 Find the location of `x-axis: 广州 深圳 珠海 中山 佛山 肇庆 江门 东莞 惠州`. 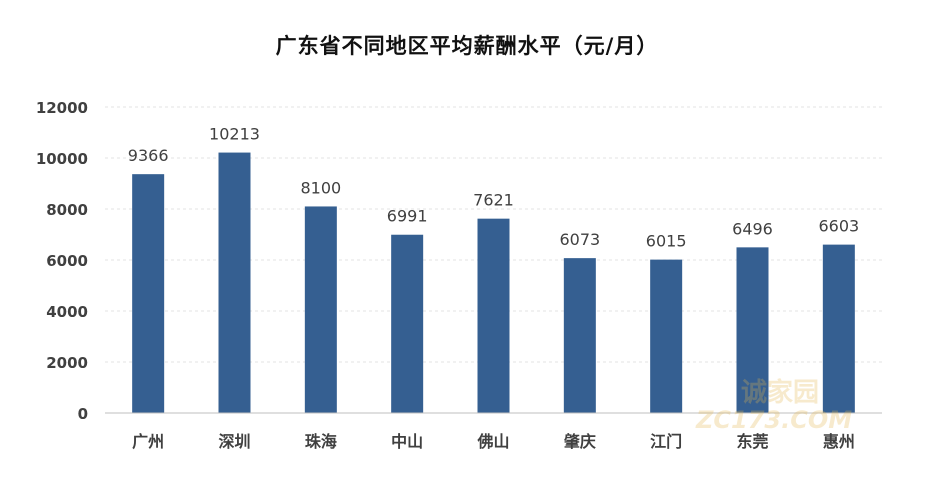

x-axis: 广州 深圳 珠海 中山 佛山 肇庆 江门 东莞 惠州 is located at coordinates (493, 431).